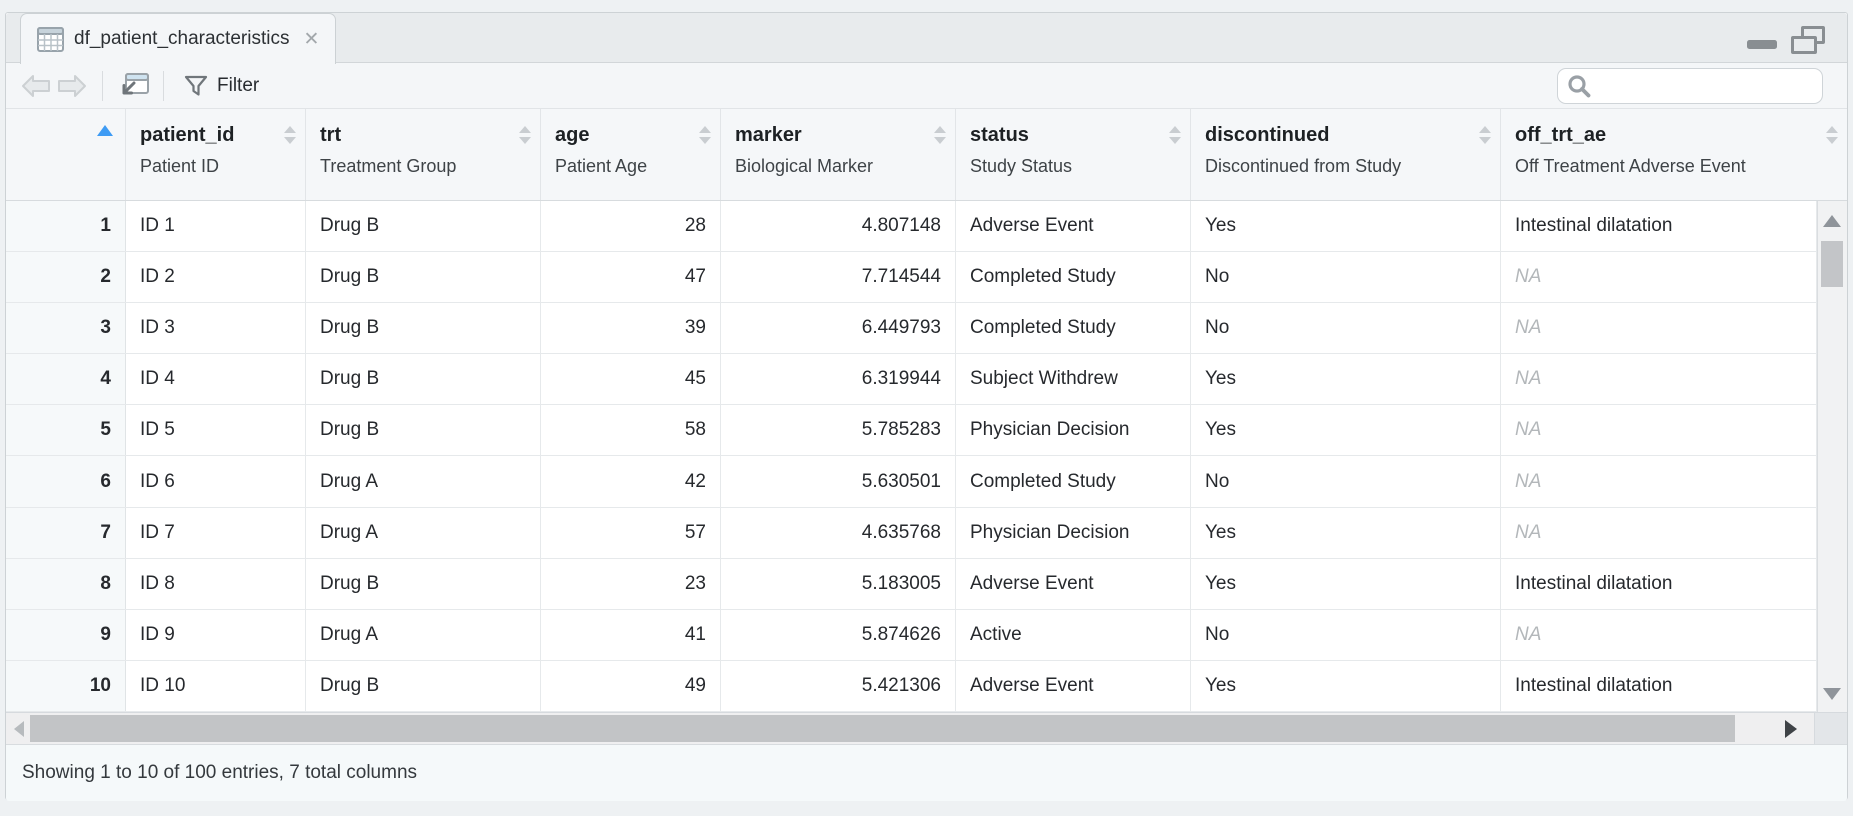 The image size is (1853, 816). What do you see at coordinates (1021, 166) in the screenshot?
I see `column-description: Study Status` at bounding box center [1021, 166].